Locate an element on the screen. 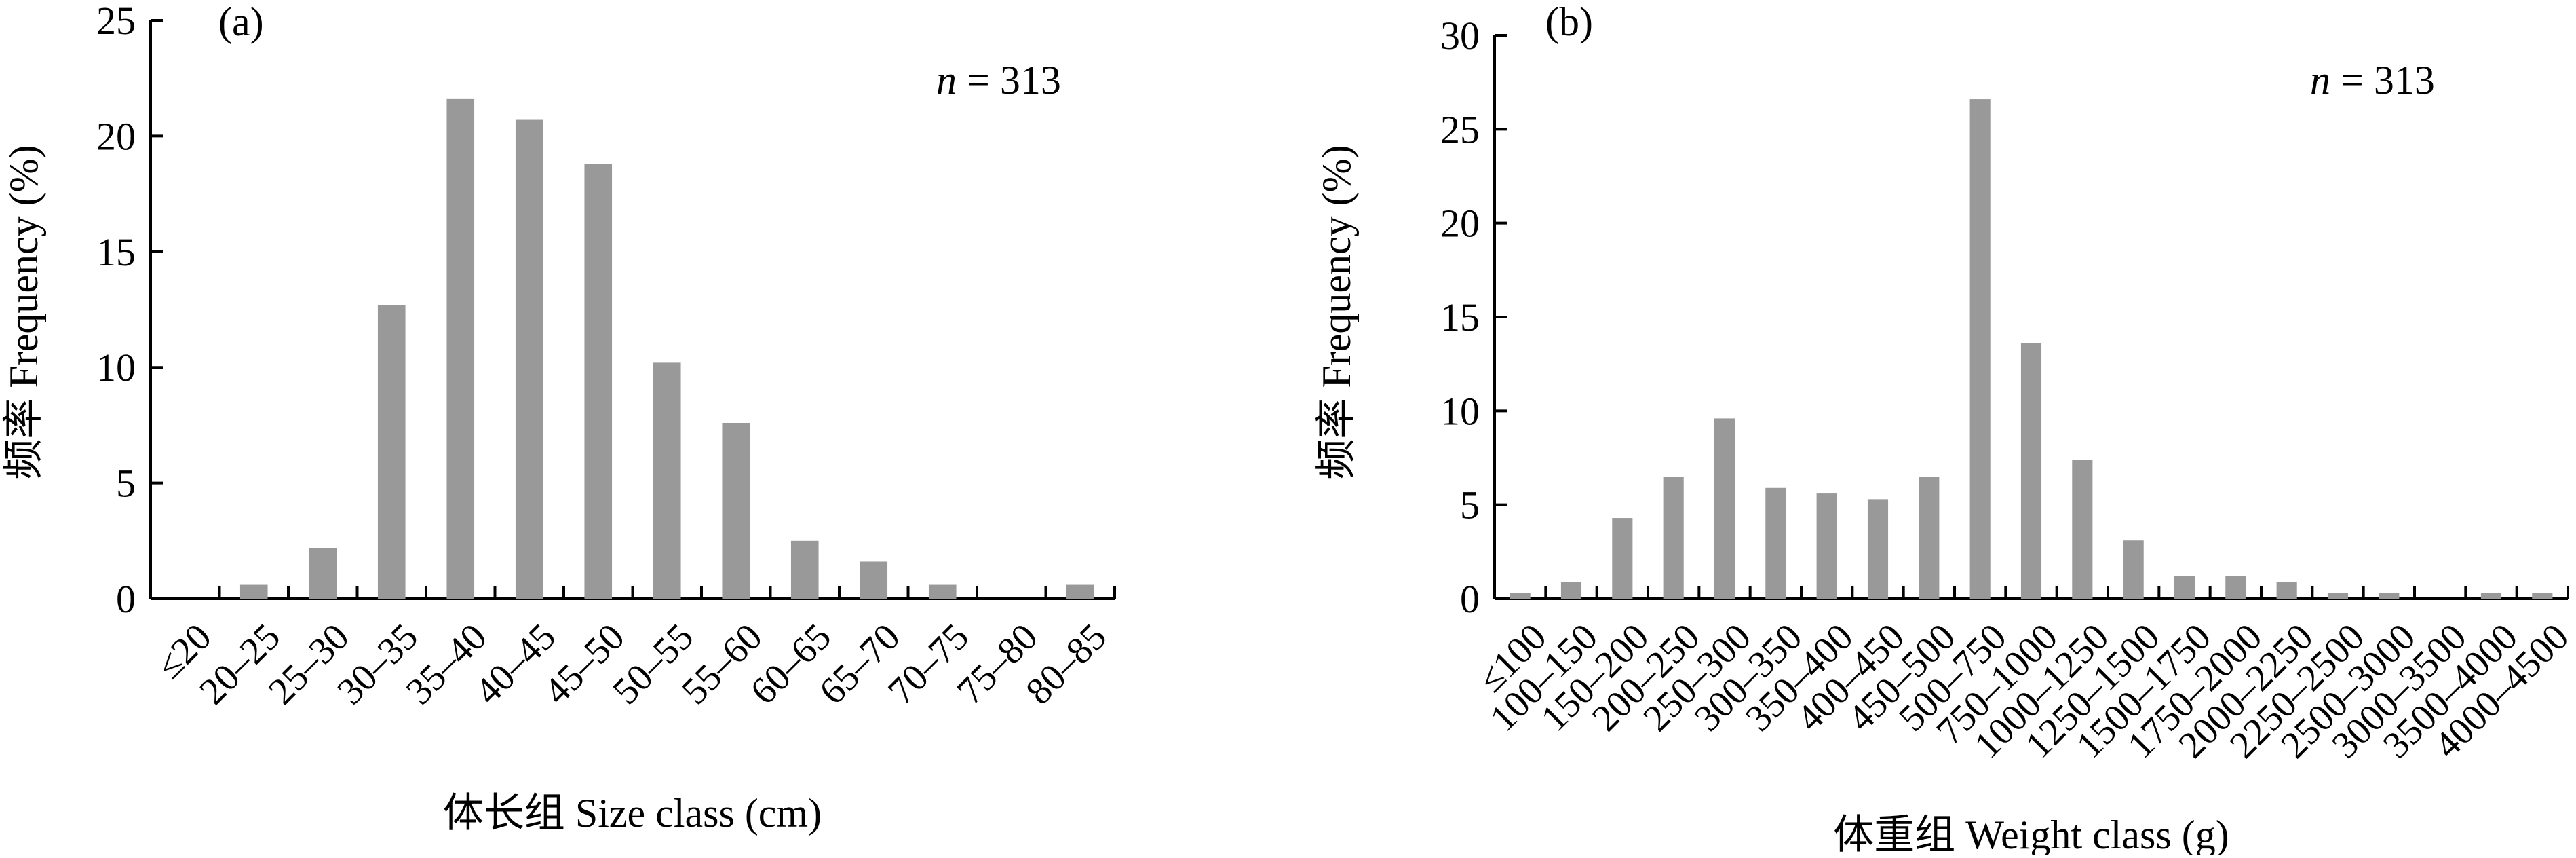 Image resolution: width=2576 pixels, height=858 pixels. bar-70–75 is located at coordinates (942, 591).